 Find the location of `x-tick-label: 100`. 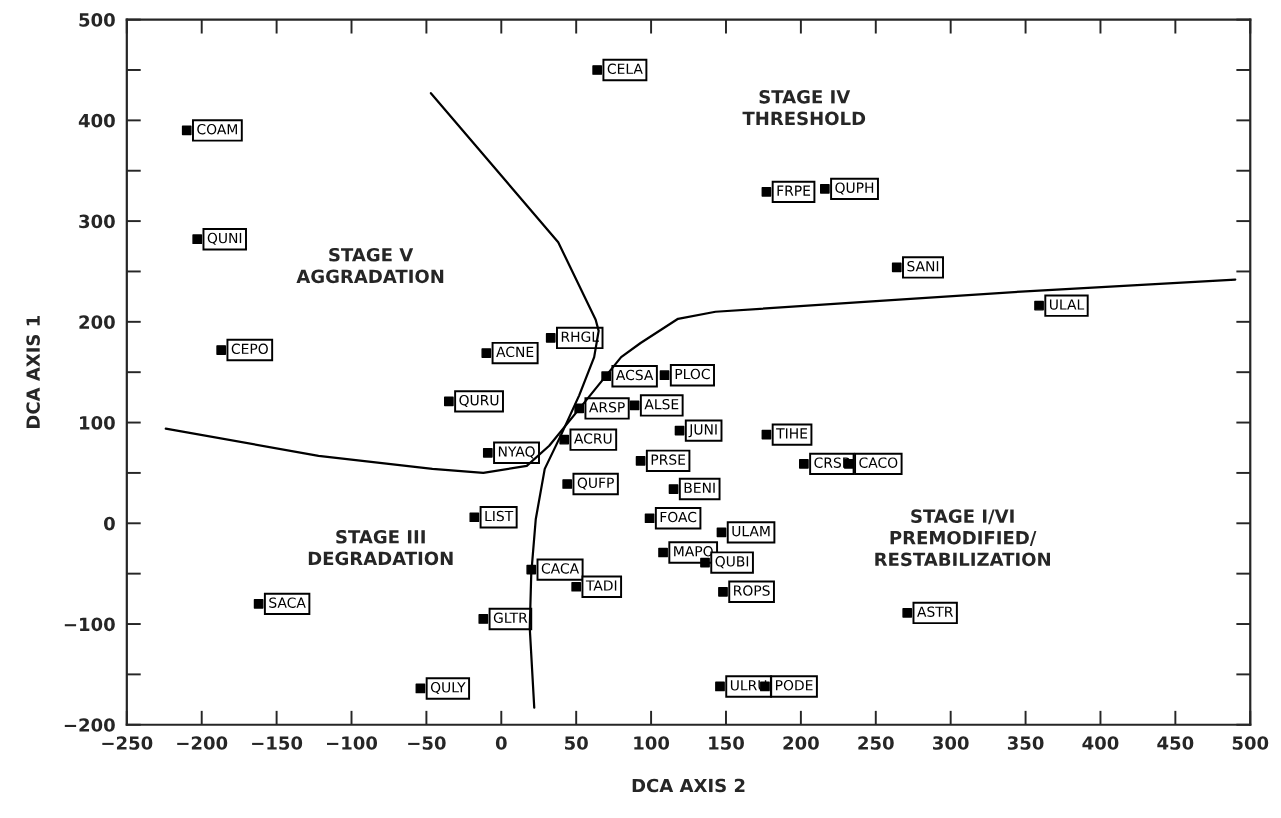

x-tick-label: 100 is located at coordinates (652, 743).